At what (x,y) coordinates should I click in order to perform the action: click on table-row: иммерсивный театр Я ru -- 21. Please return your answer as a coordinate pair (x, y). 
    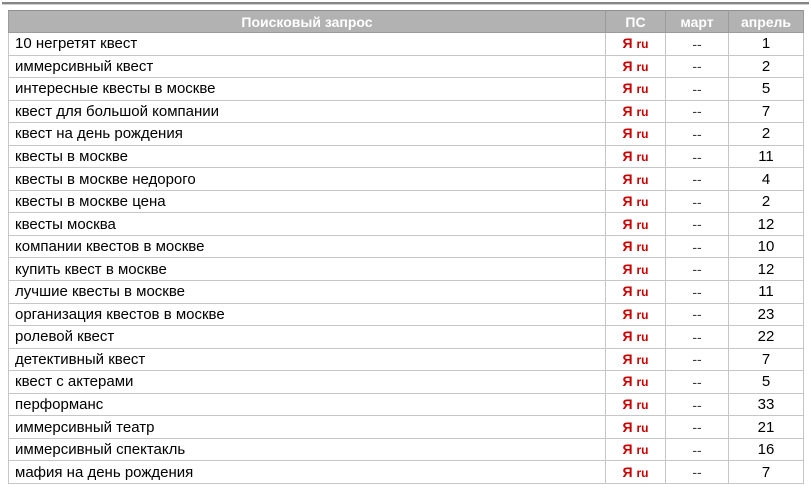
    Looking at the image, I should click on (406, 427).